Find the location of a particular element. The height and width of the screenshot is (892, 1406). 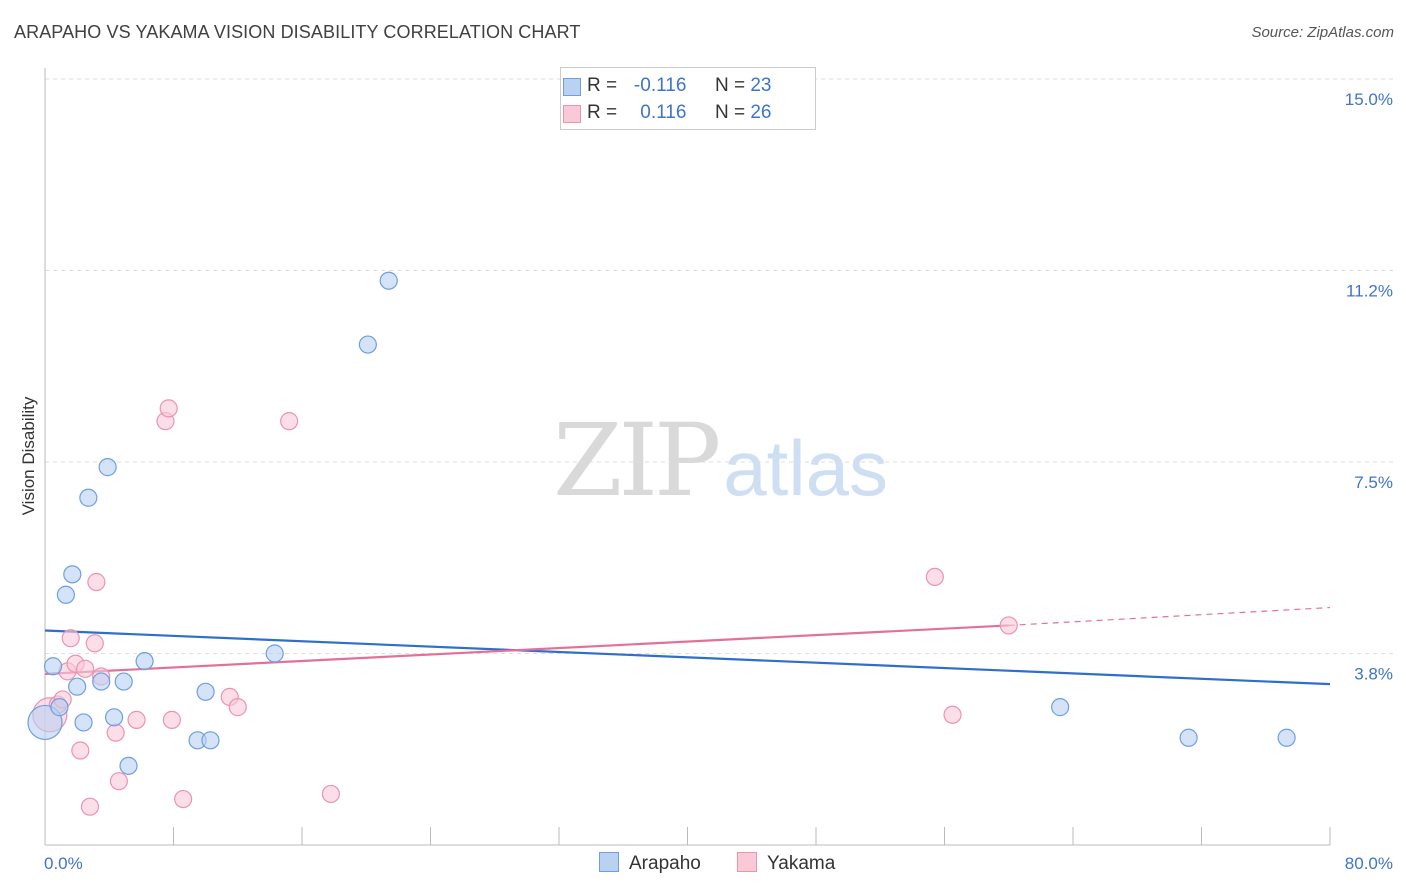

legend-label-arapaho: Arapaho is located at coordinates (665, 863).